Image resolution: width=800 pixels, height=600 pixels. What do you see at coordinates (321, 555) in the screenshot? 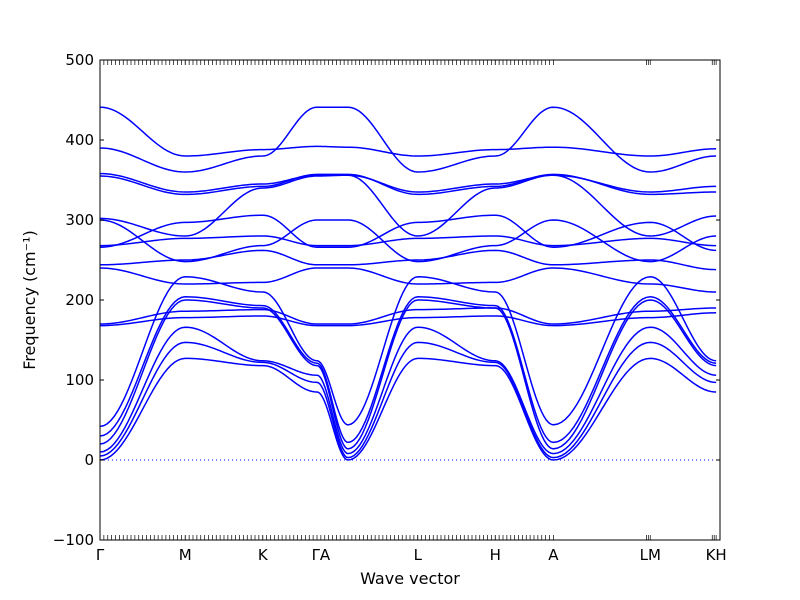
I see `x-tick-label: ΓA` at bounding box center [321, 555].